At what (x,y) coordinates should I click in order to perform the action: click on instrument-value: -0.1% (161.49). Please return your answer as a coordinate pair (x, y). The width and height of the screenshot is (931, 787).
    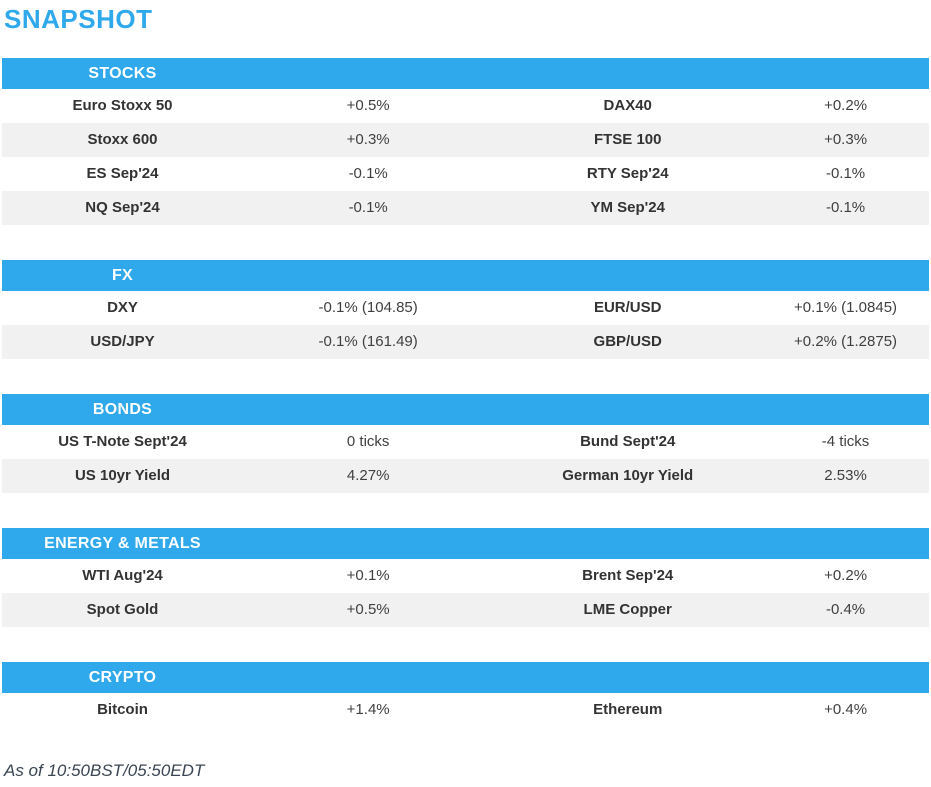
    Looking at the image, I should click on (368, 341).